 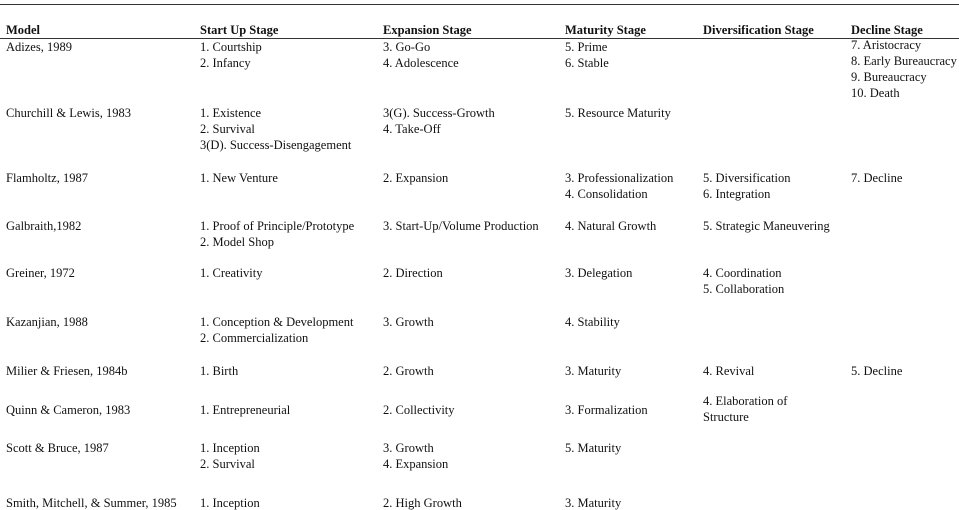 What do you see at coordinates (599, 273) in the screenshot?
I see `stage-item: 3. Delegation` at bounding box center [599, 273].